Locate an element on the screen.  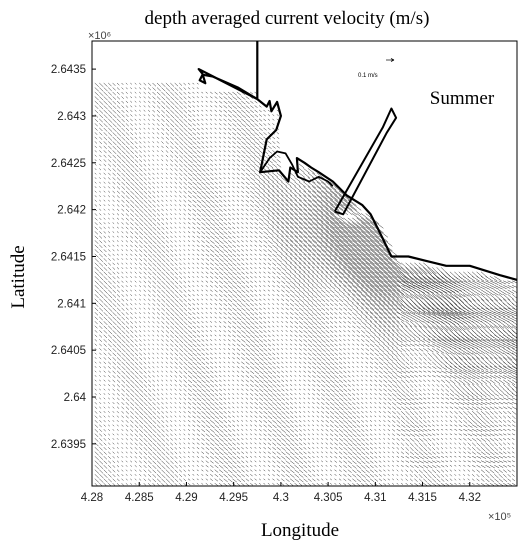
x-axis-exponent: ×10⁵ is located at coordinates (499, 517).